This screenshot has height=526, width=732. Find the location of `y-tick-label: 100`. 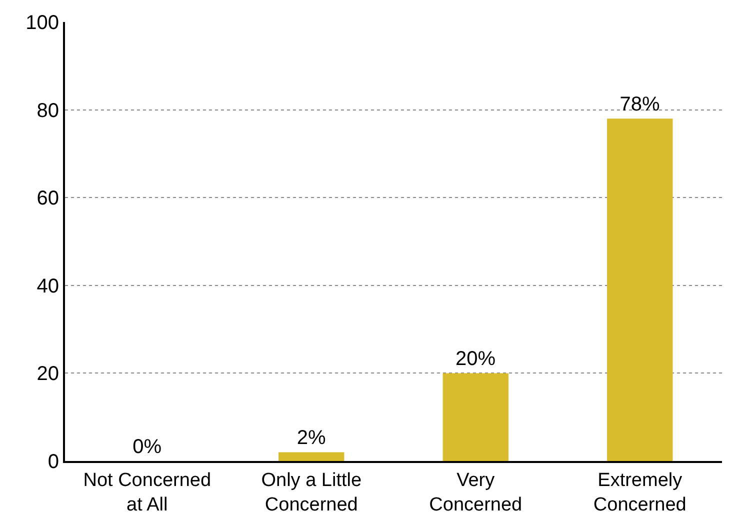

y-tick-label: 100 is located at coordinates (42, 23).